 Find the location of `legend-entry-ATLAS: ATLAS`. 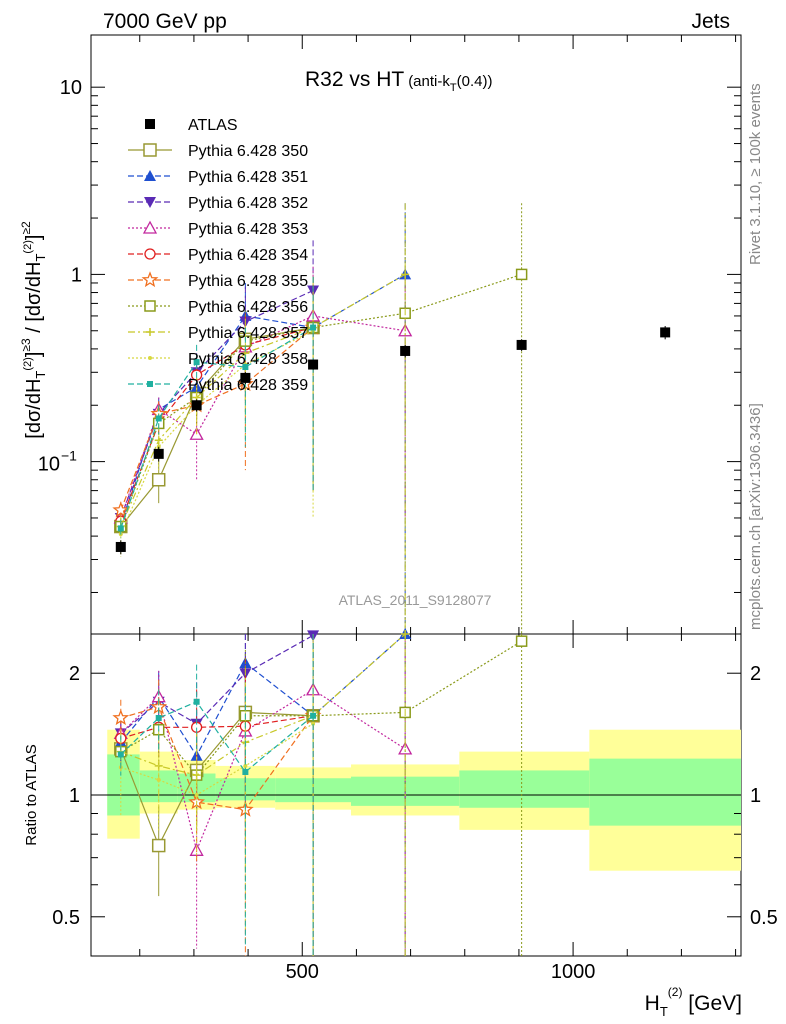

legend-entry-ATLAS: ATLAS is located at coordinates (191, 125).